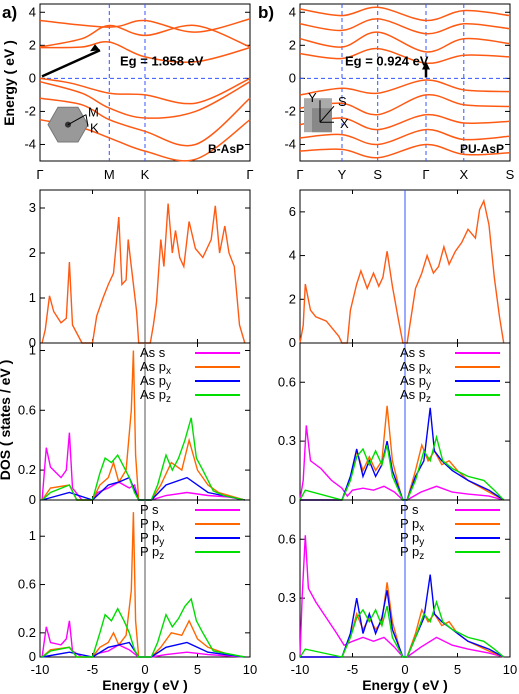 Image resolution: width=519 pixels, height=694 pixels. I want to click on y-axis-label-energy: Energy ( eV ), so click(9, 83).